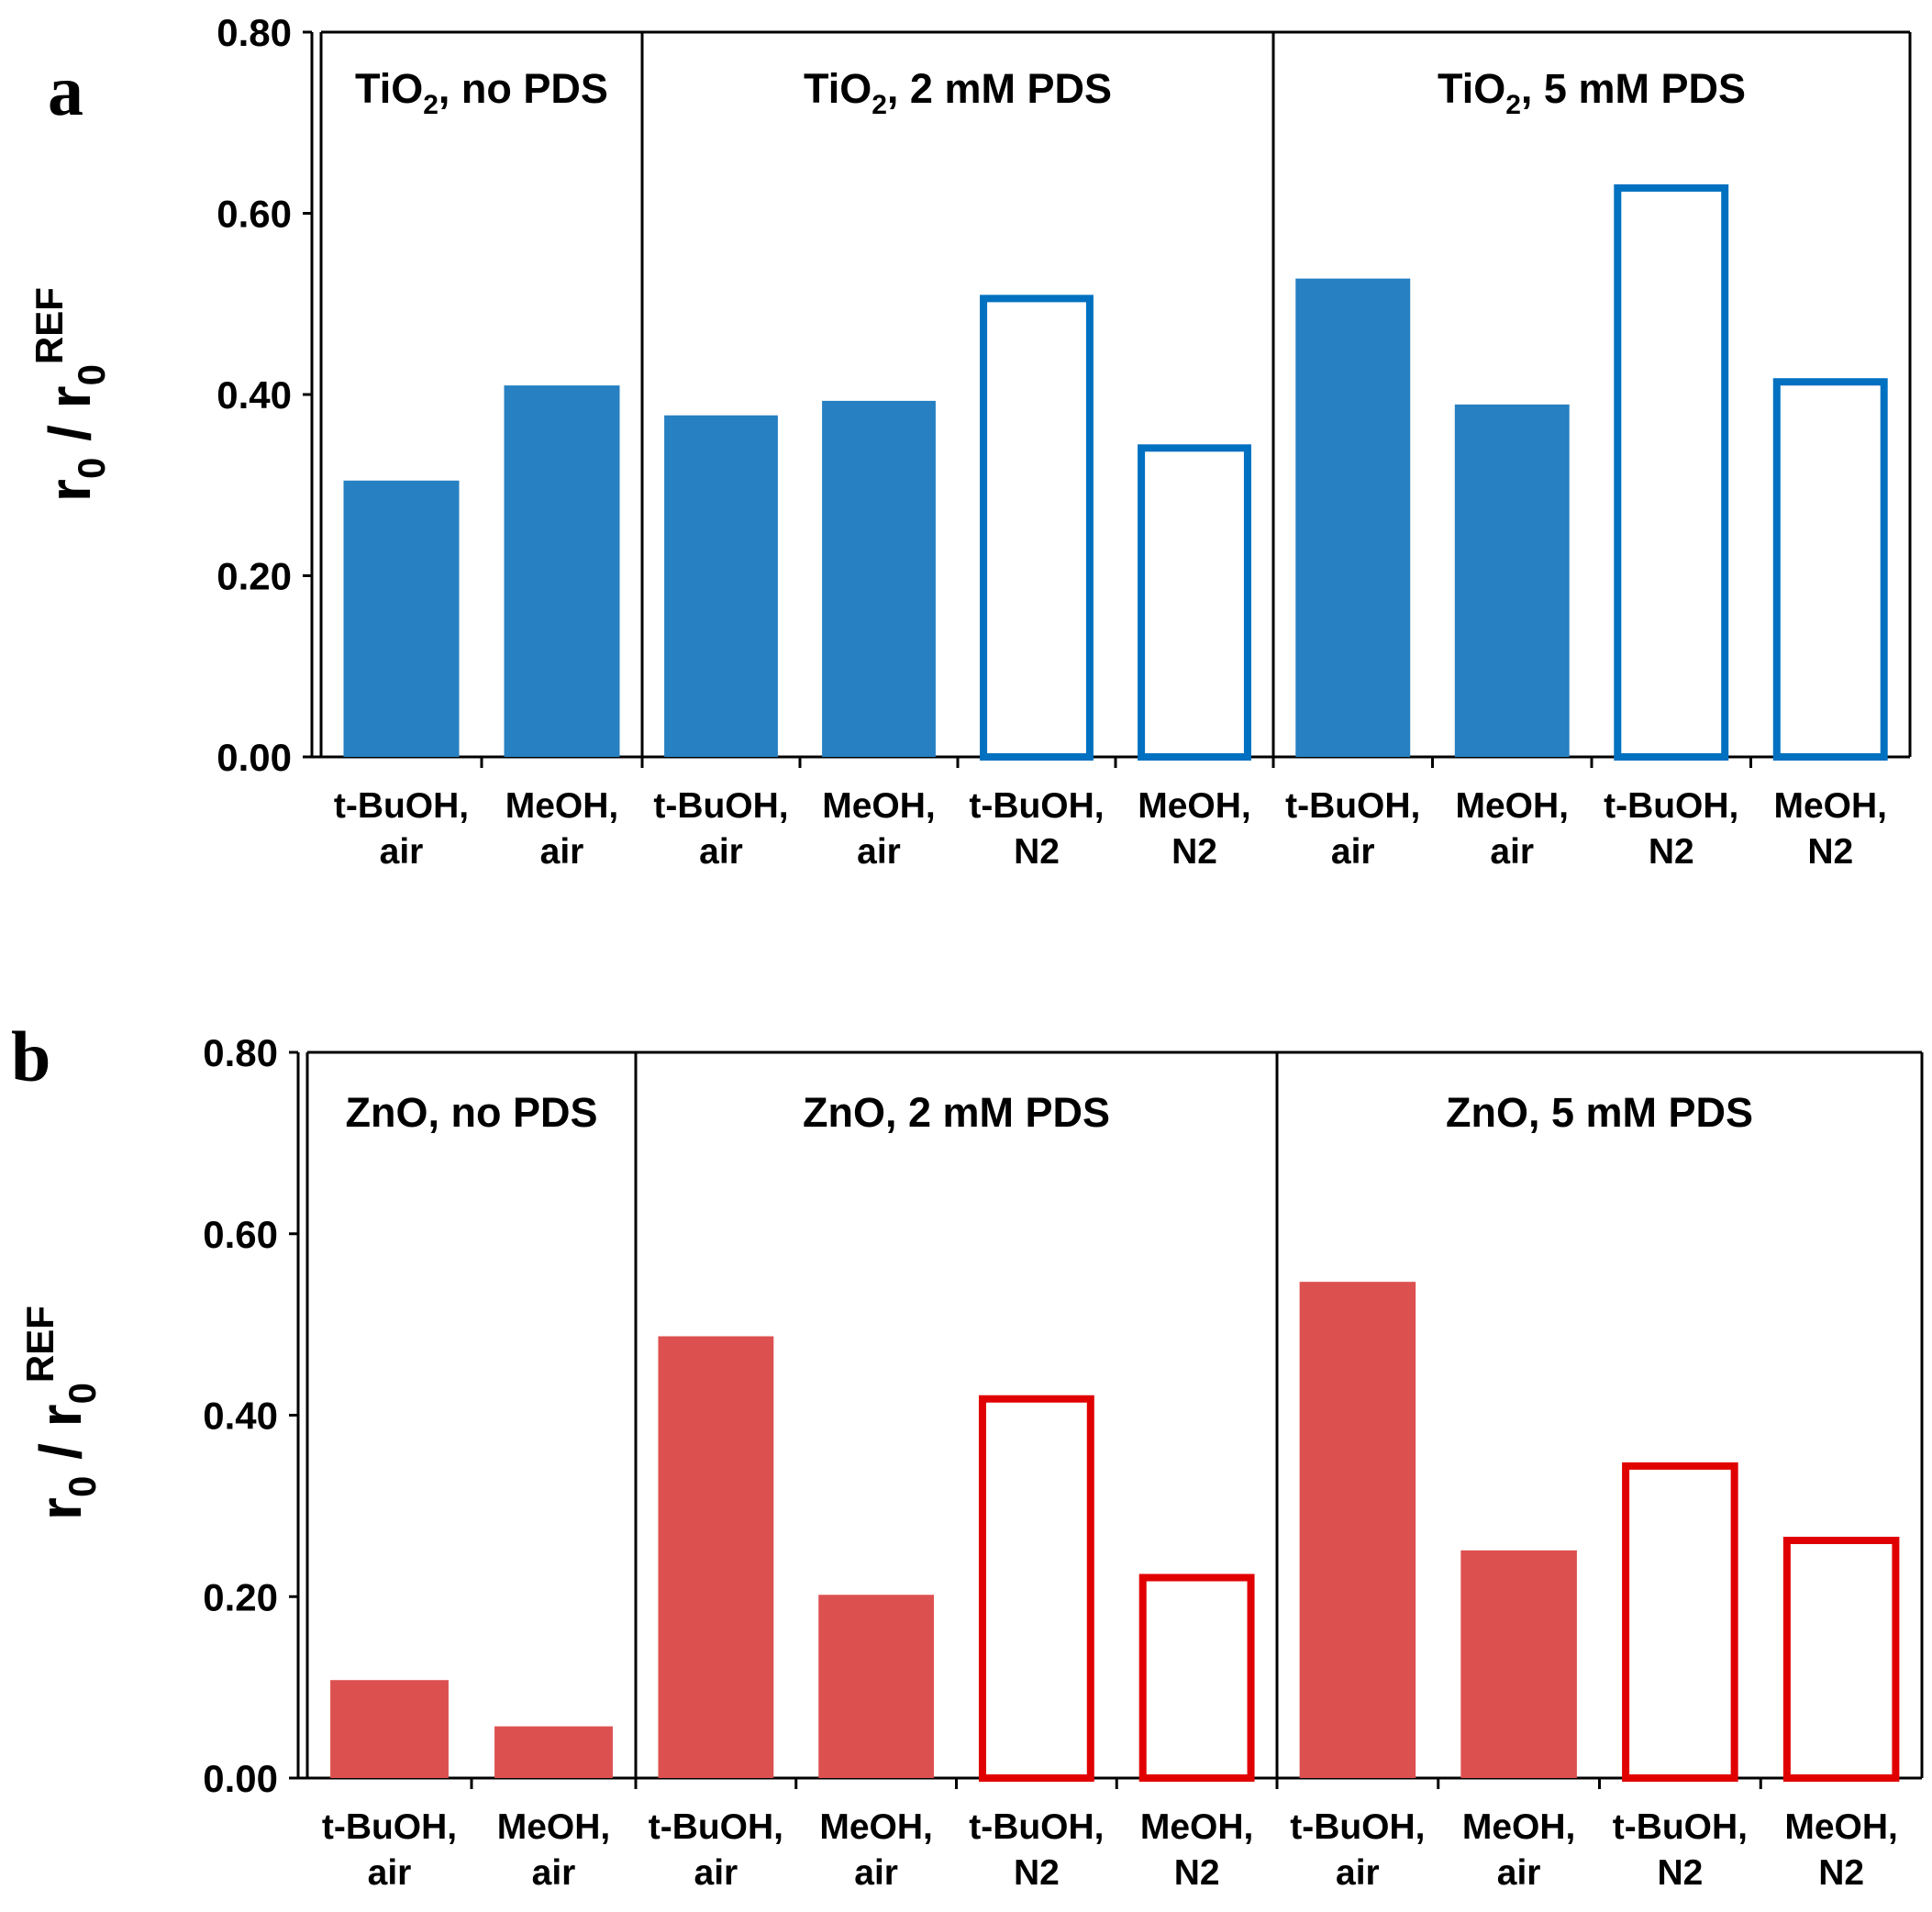 The height and width of the screenshot is (1912, 1932). I want to click on group-title: TiO2, 5 mM PDS, so click(1592, 92).